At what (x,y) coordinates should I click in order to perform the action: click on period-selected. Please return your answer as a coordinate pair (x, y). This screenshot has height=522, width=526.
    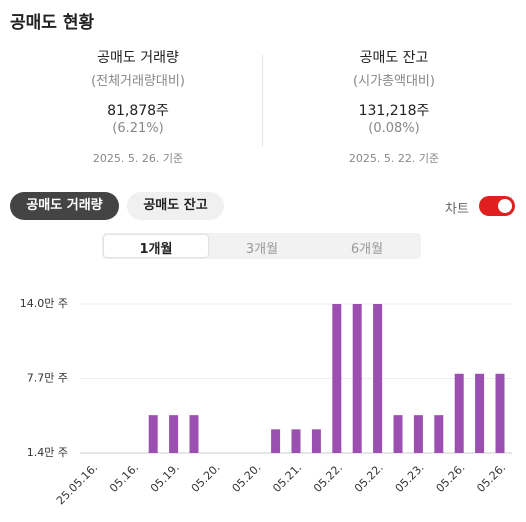
    Looking at the image, I should click on (156, 246).